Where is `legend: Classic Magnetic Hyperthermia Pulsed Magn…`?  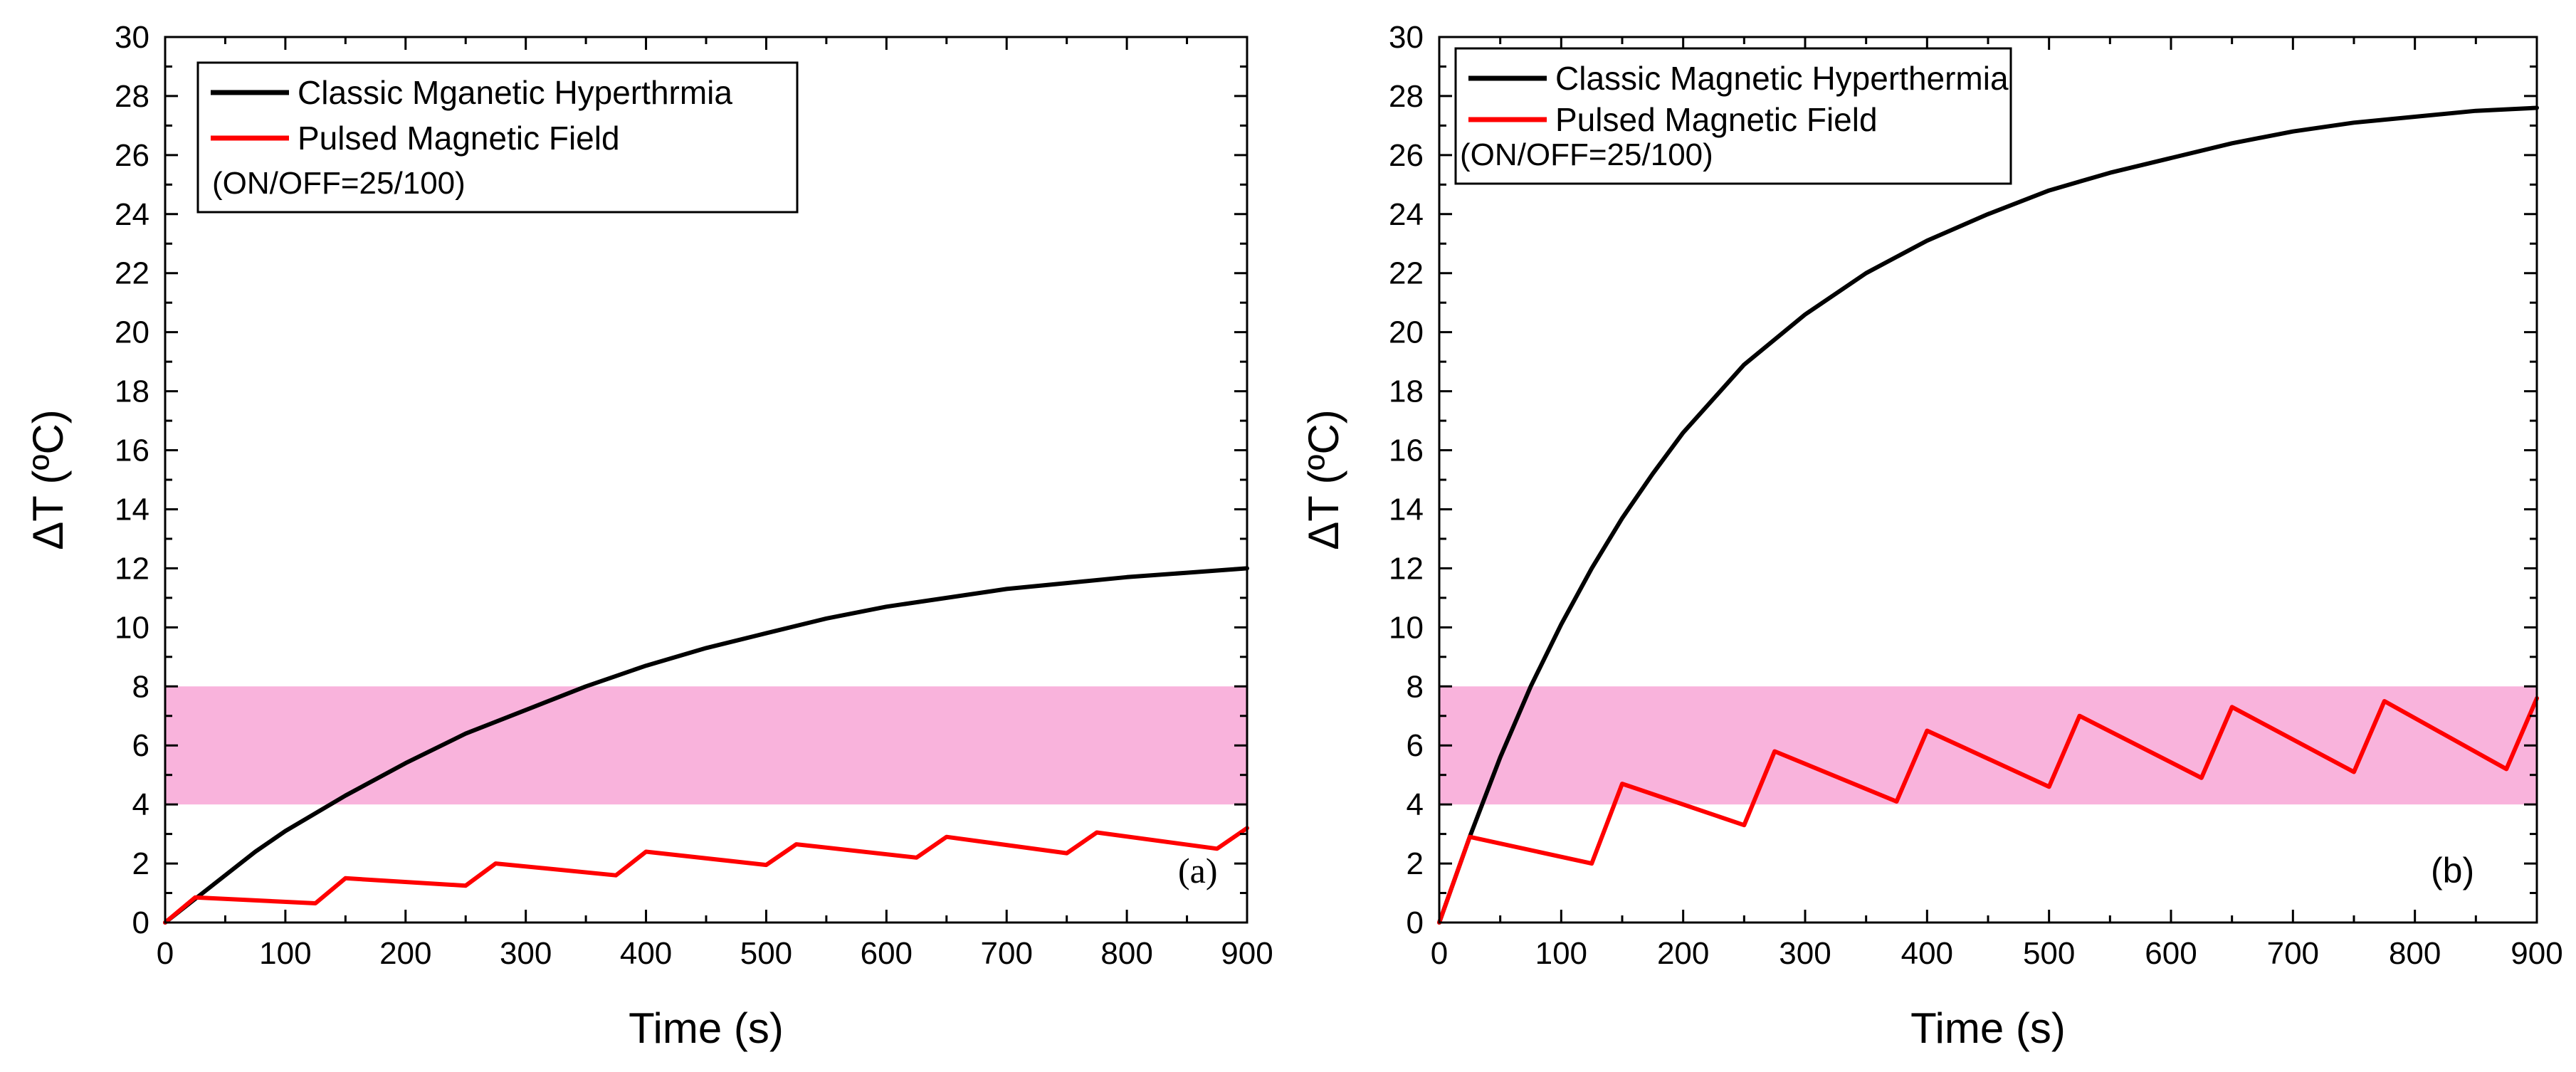
legend: Classic Magnetic Hyperthermia Pulsed Magn… is located at coordinates (1733, 116).